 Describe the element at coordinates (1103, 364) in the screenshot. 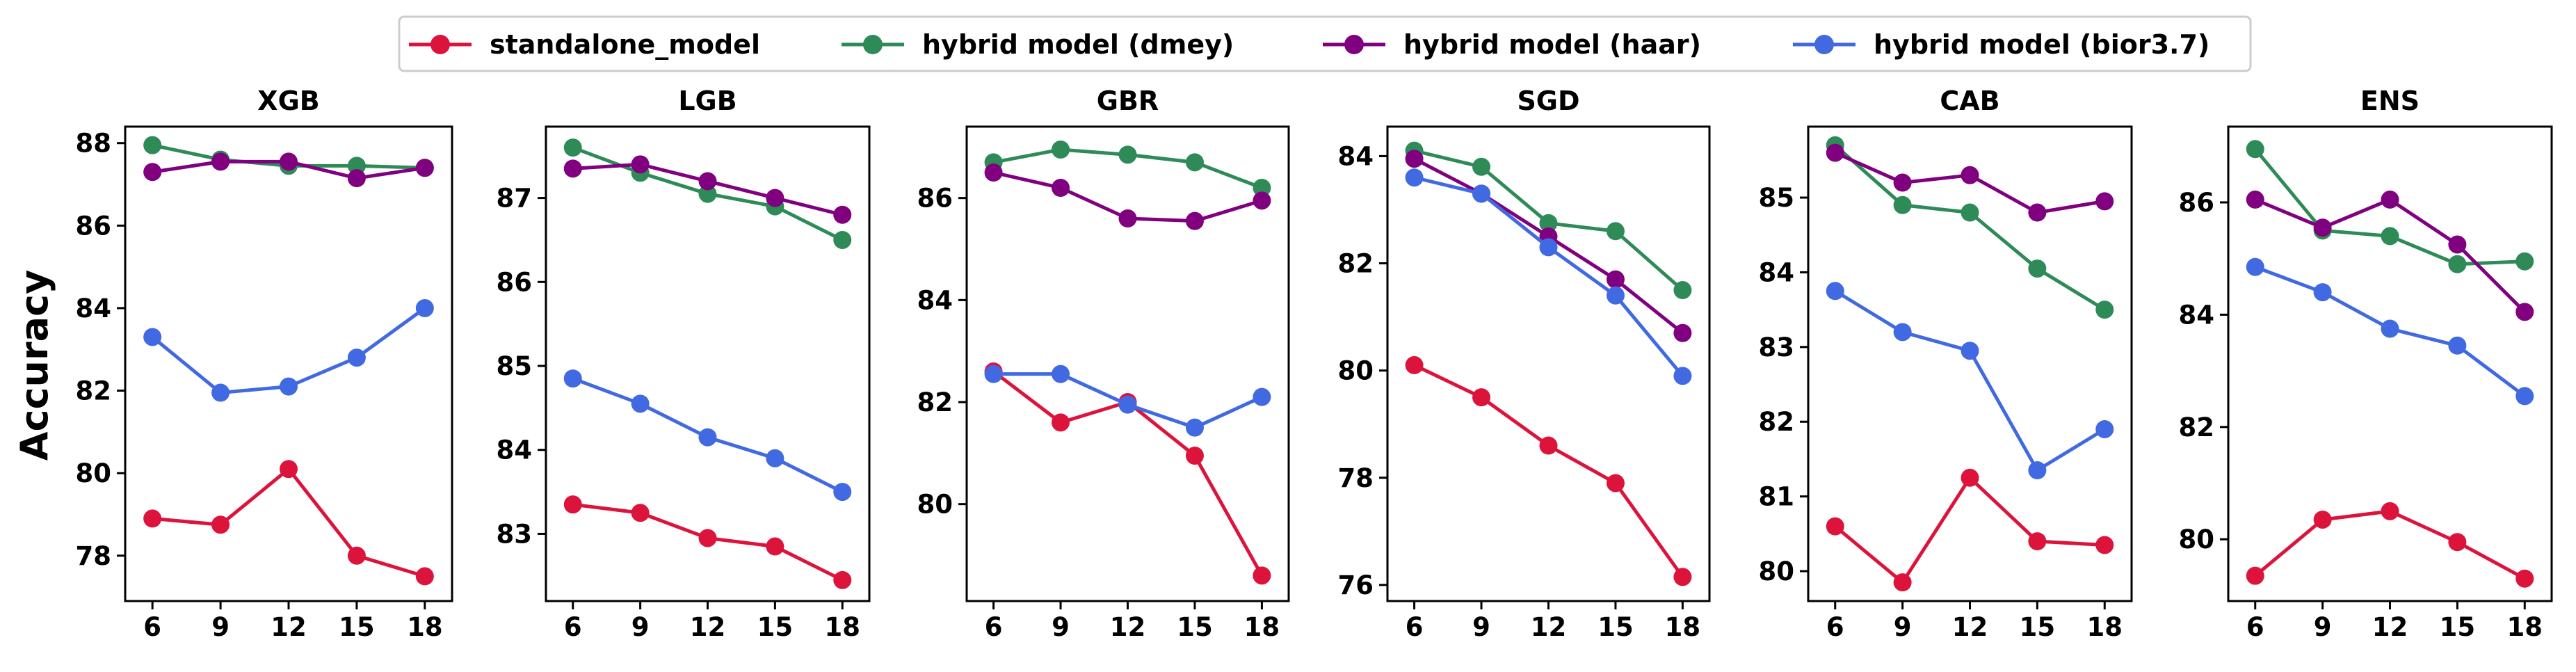

I see `panel-gbr: GBR 6 9 12 15 18 80 82 84 86` at that location.